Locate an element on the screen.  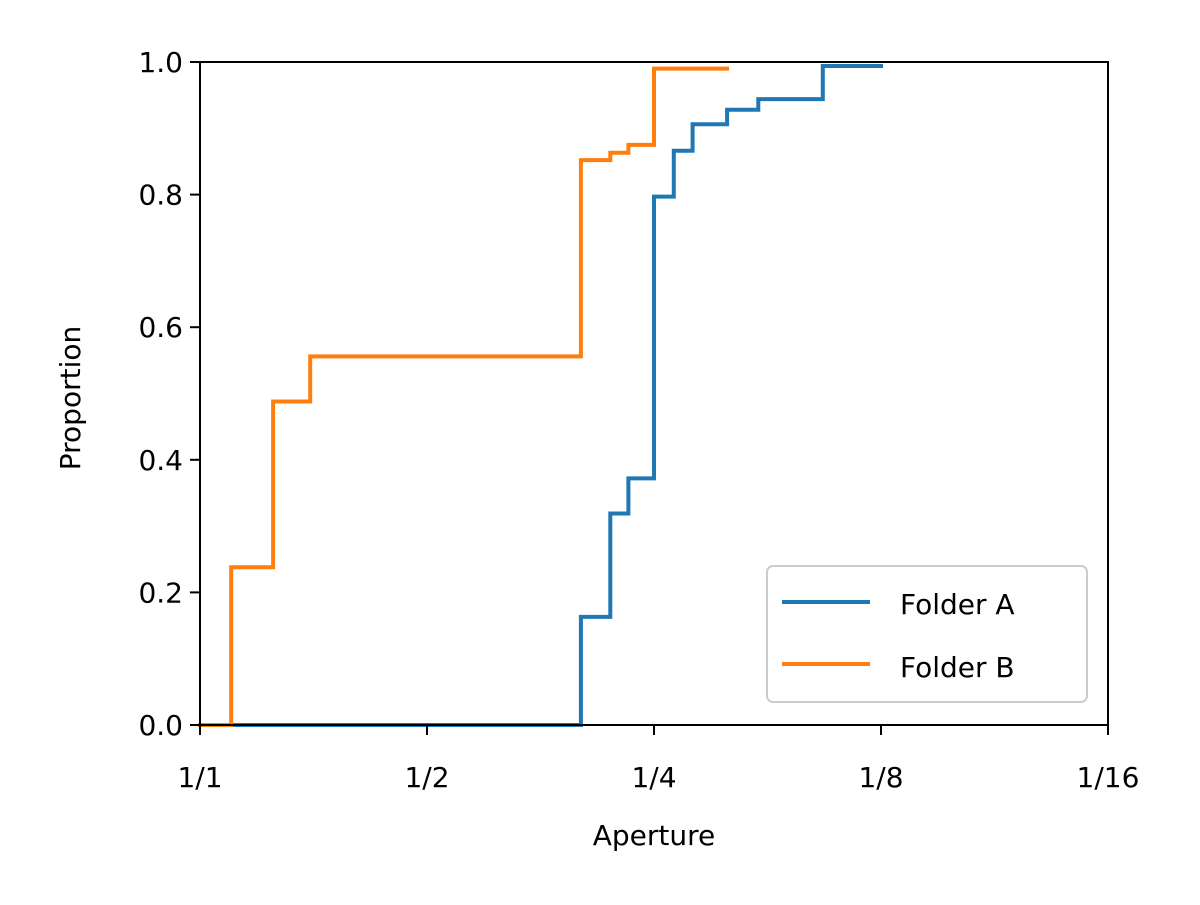
y-axis: 0.0 0.2 0.4 0.6 0.8 1.0 is located at coordinates (169, 394).